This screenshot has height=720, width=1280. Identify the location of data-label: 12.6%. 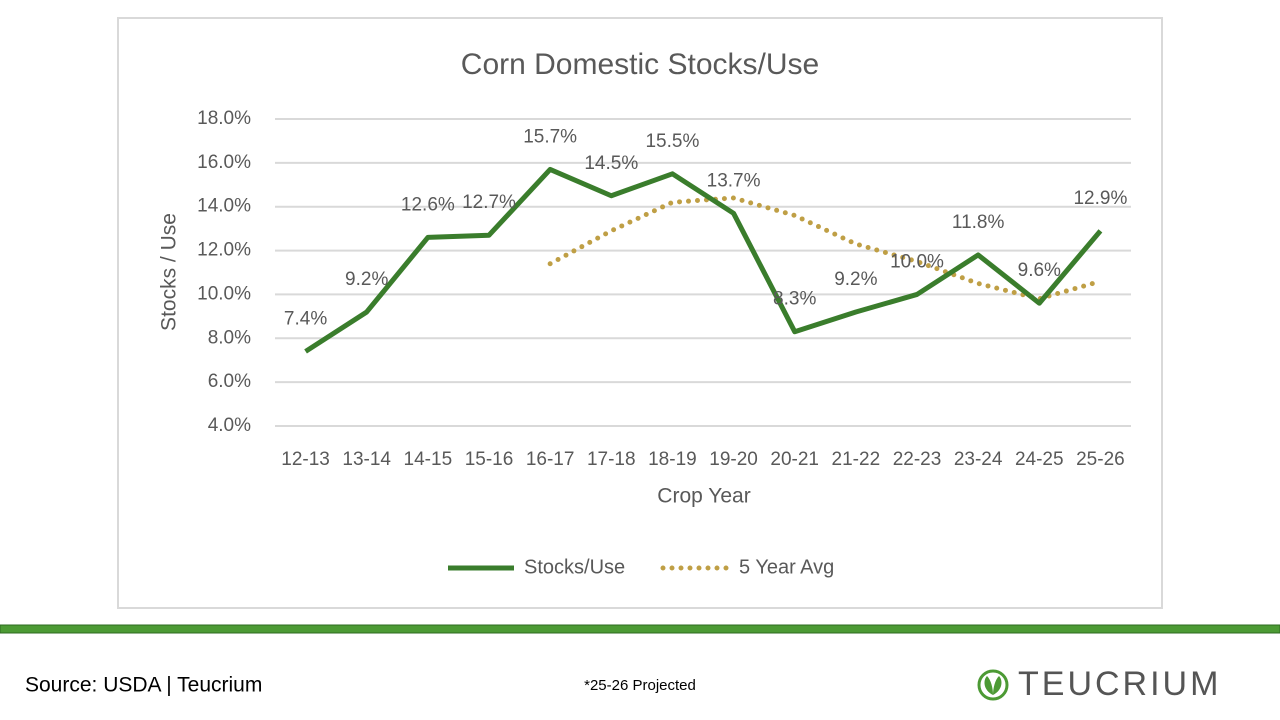
(428, 204).